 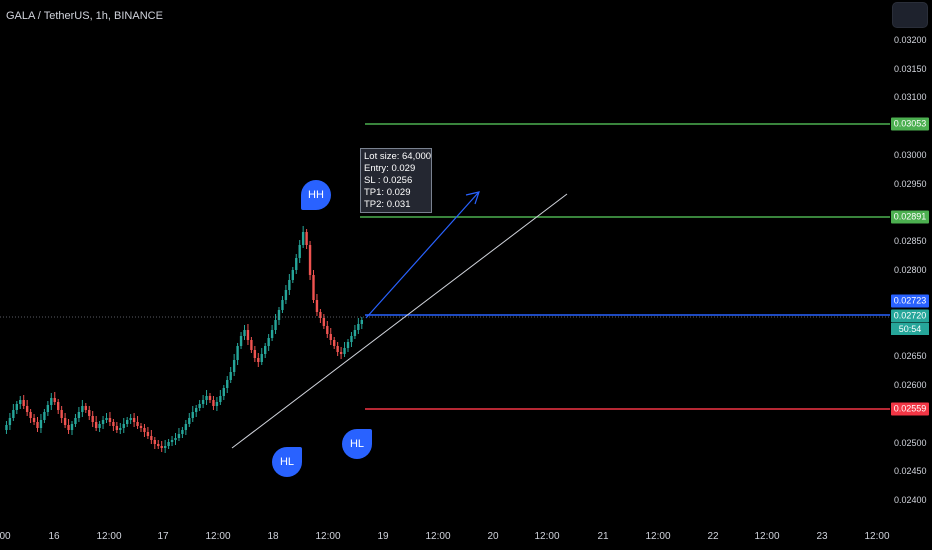 I want to click on time-label: 19, so click(x=383, y=536).